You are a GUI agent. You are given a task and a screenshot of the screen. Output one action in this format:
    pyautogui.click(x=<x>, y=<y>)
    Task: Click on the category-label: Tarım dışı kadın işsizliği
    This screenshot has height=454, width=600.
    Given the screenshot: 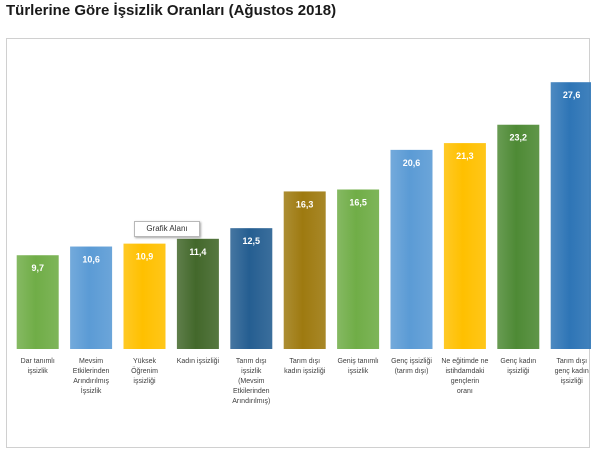 What is the action you would take?
    pyautogui.click(x=305, y=366)
    